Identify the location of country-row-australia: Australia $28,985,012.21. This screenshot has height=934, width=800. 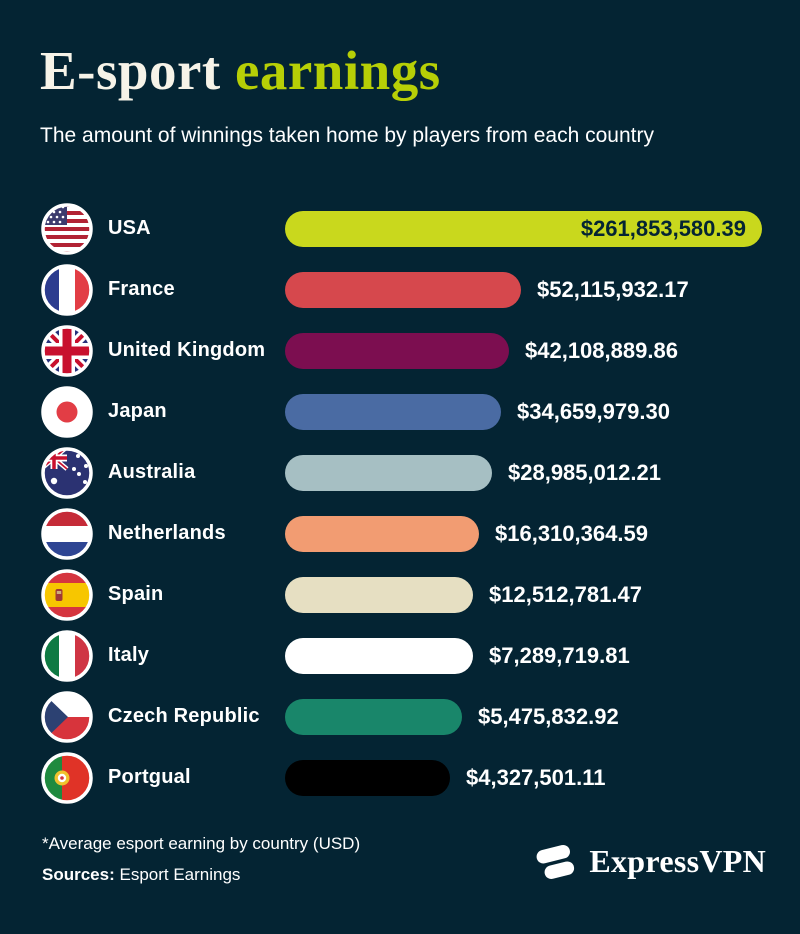
(400, 472).